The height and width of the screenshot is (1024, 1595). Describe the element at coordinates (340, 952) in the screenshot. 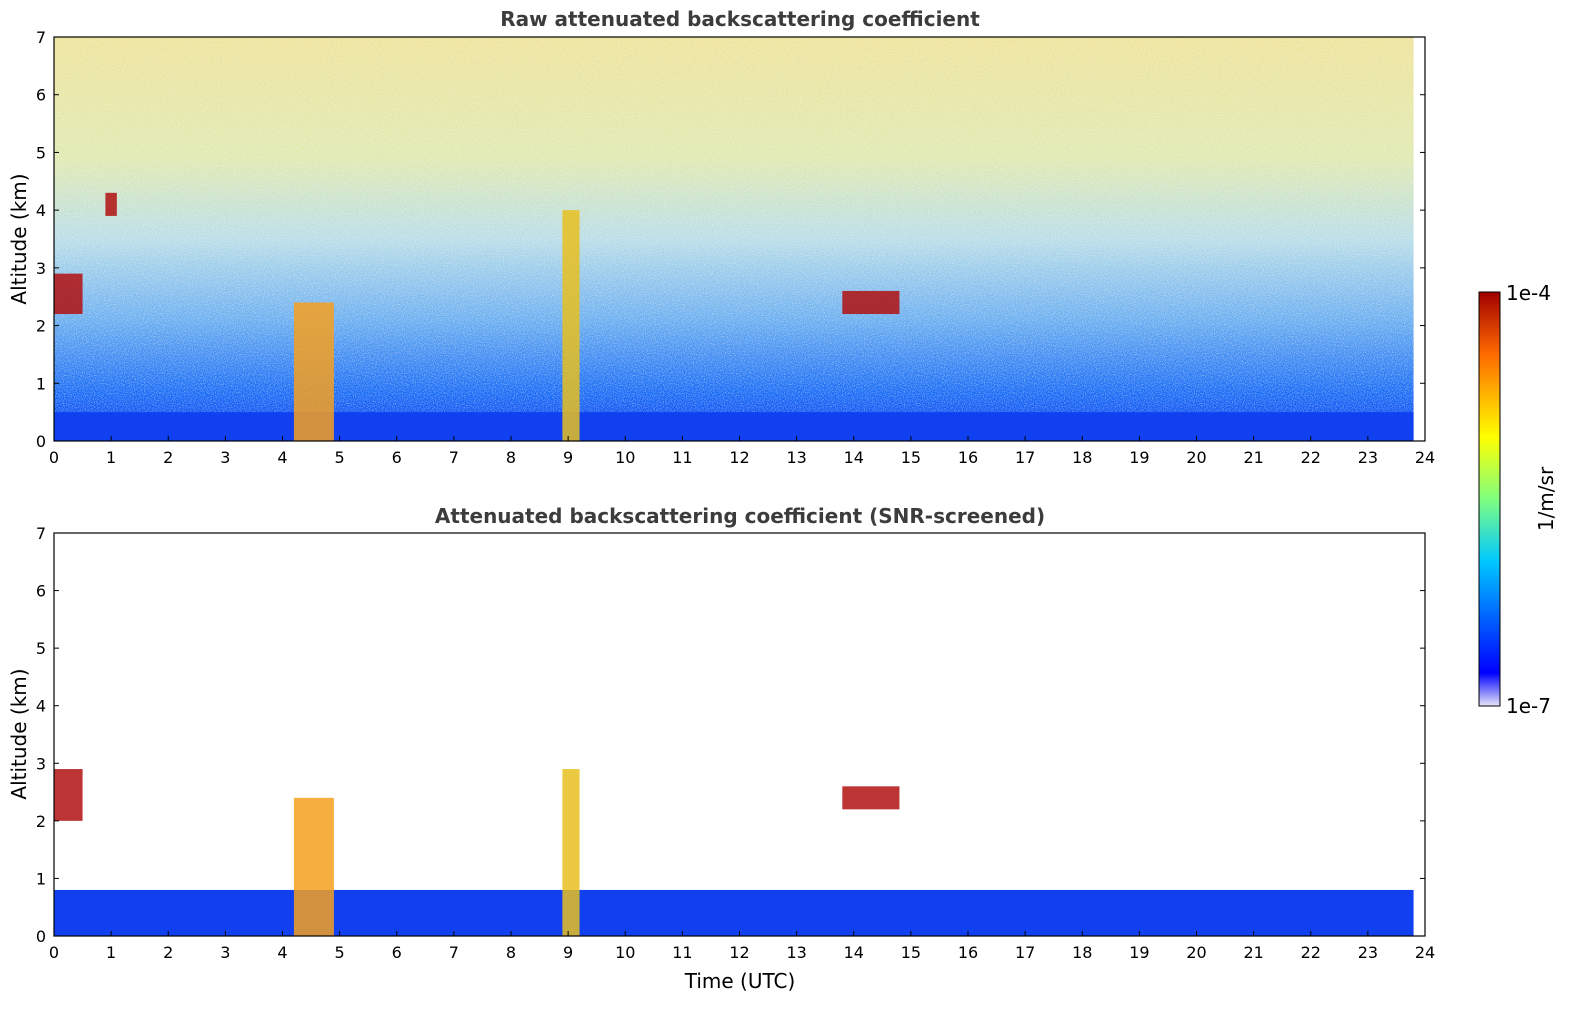

I see `screened-x-tick-label: 5` at that location.